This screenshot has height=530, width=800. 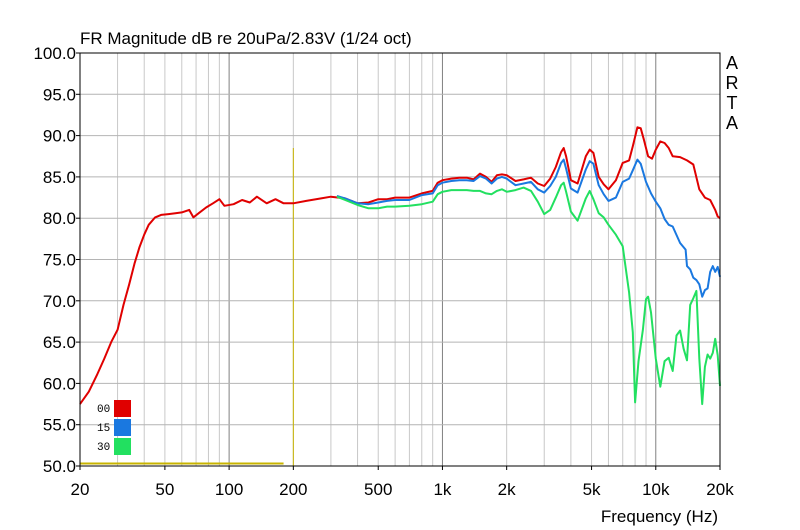 What do you see at coordinates (59, 260) in the screenshot?
I see `y-tick-label: 75.0` at bounding box center [59, 260].